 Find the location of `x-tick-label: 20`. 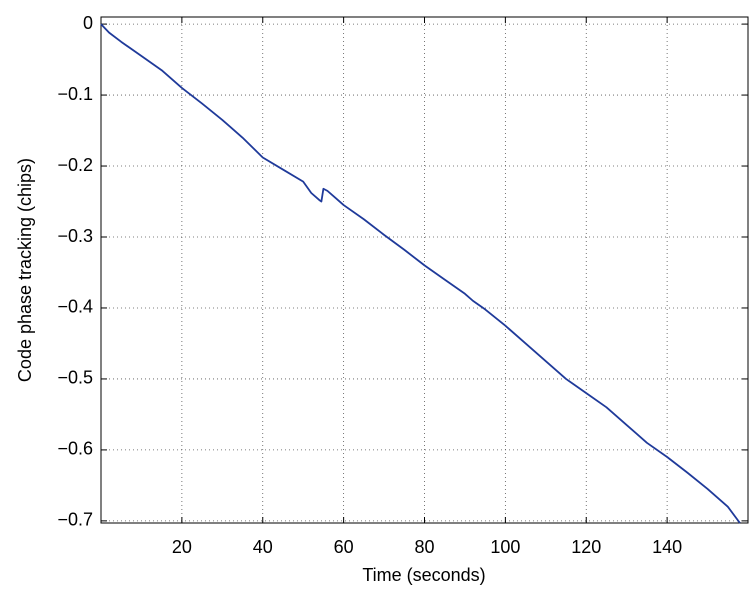

x-tick-label: 20 is located at coordinates (182, 547).